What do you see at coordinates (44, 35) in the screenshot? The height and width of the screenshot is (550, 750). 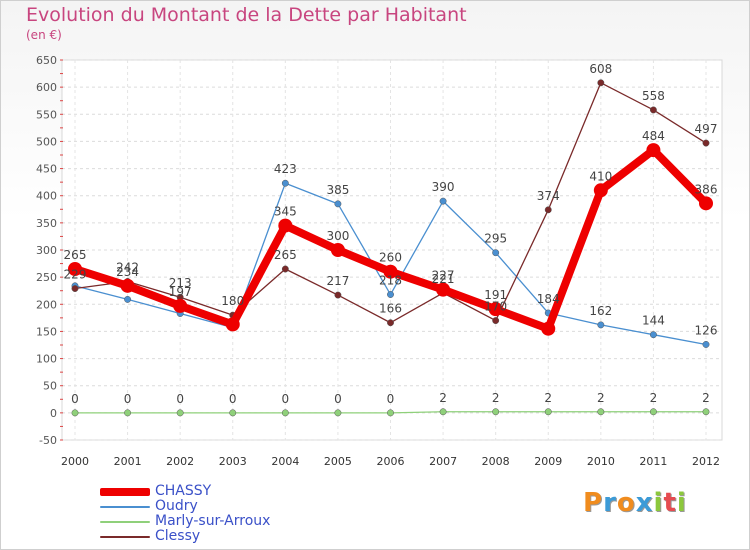 I see `chart-subtitle: (en €)` at bounding box center [44, 35].